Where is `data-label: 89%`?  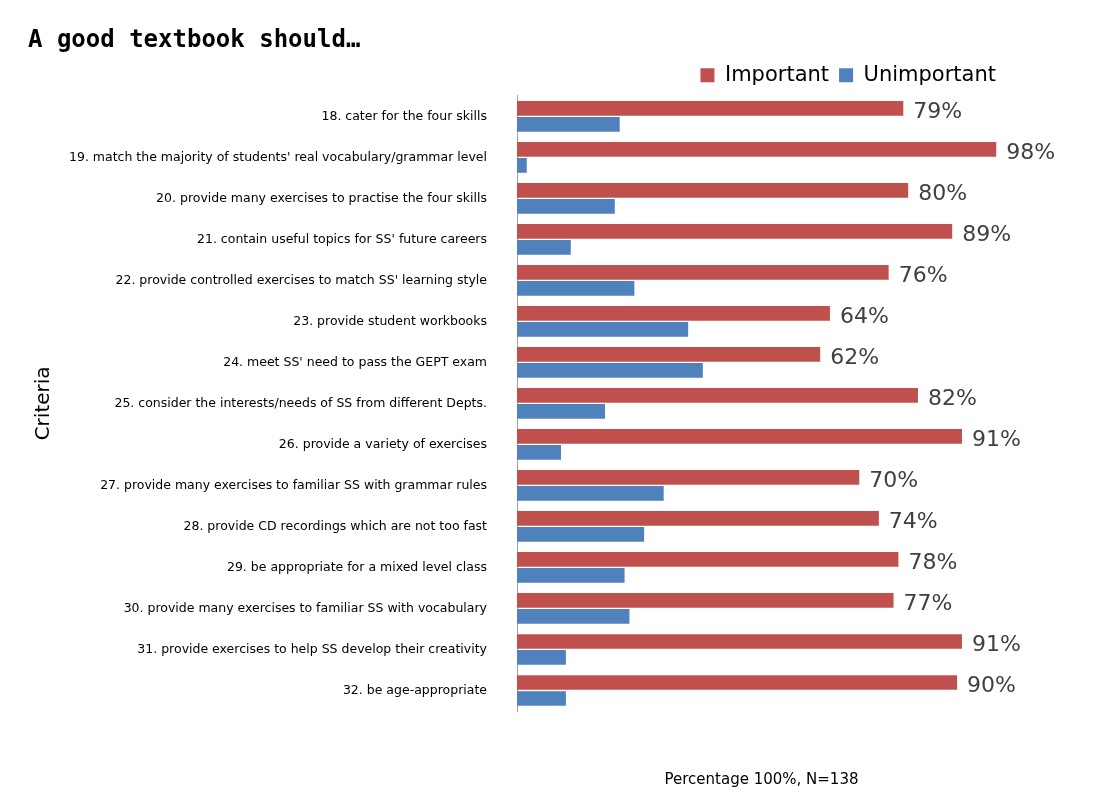
data-label: 89% is located at coordinates (987, 234).